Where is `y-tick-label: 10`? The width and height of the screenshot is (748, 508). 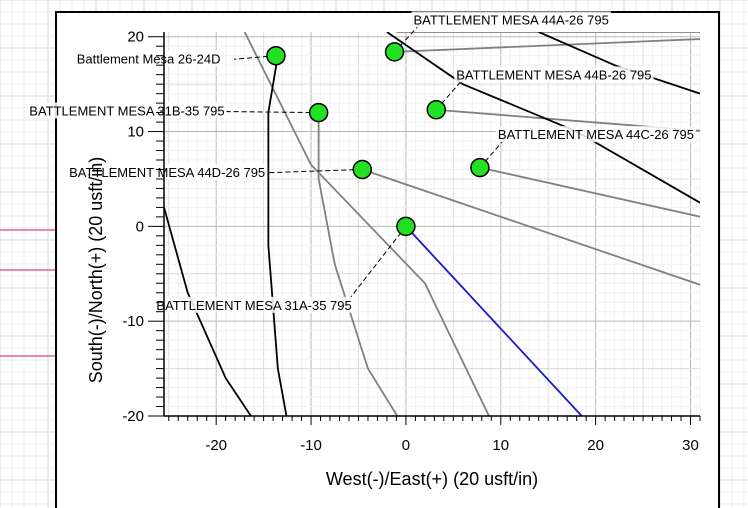
y-tick-label: 10 is located at coordinates (135, 132).